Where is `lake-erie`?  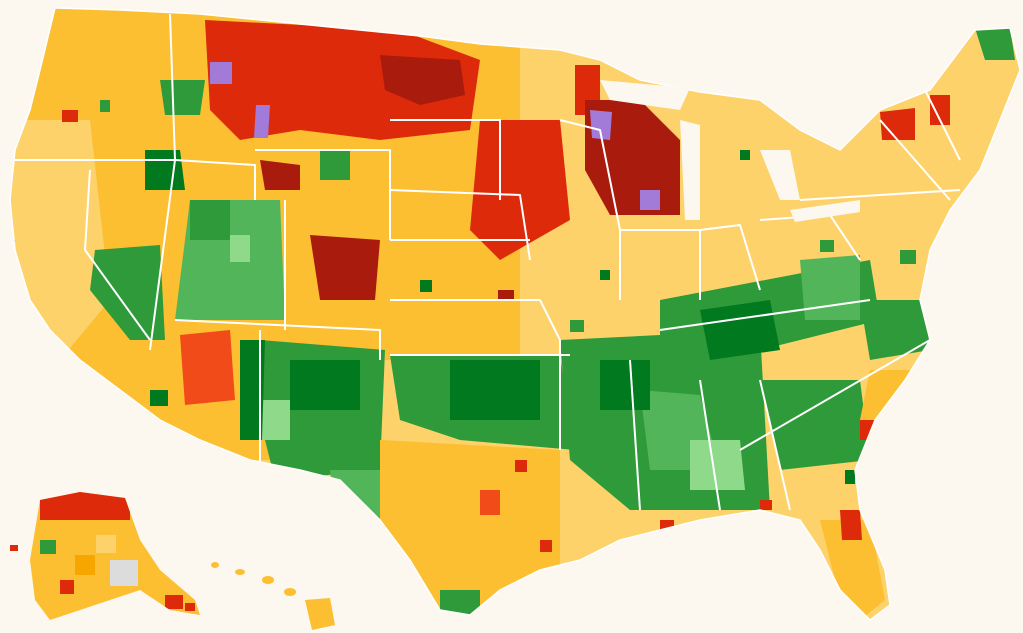 lake-erie is located at coordinates (825, 211).